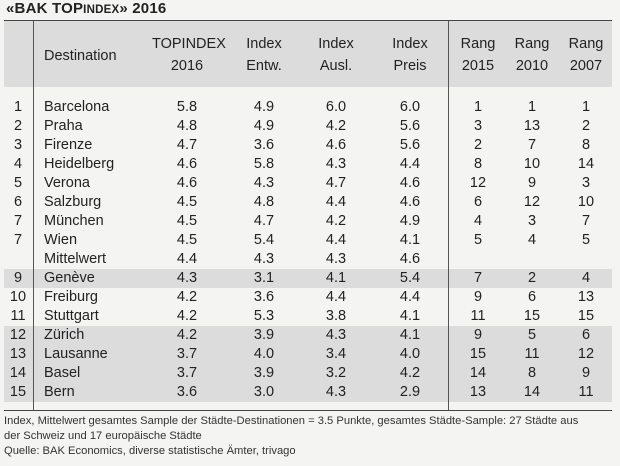 The height and width of the screenshot is (466, 620). What do you see at coordinates (586, 183) in the screenshot?
I see `cell-rang-2007: 3` at bounding box center [586, 183].